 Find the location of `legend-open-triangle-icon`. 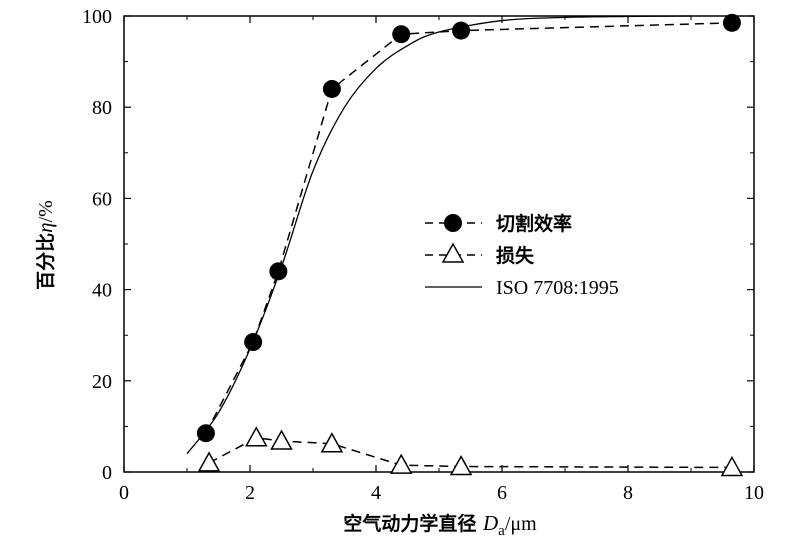

legend-open-triangle-icon is located at coordinates (453, 252).